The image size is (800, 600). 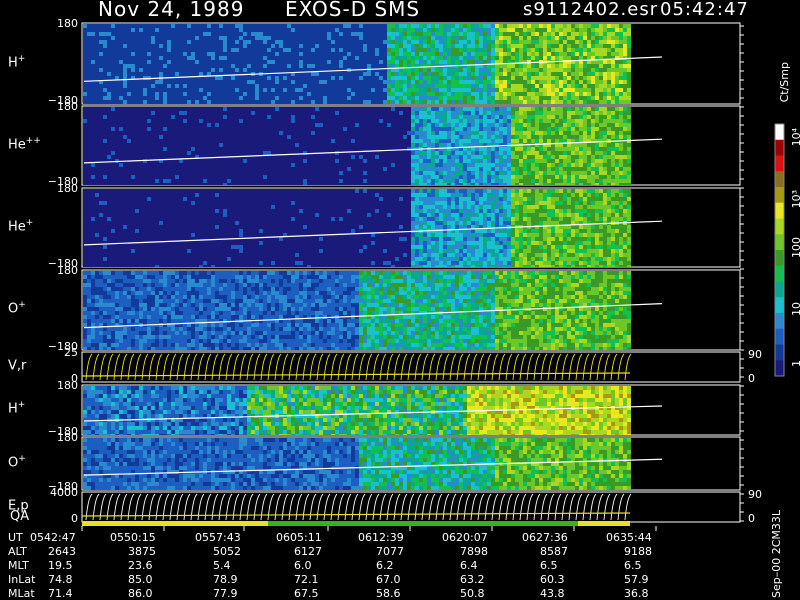 What do you see at coordinates (704, 10) in the screenshot?
I see `header-time: 05:42:47` at bounding box center [704, 10].